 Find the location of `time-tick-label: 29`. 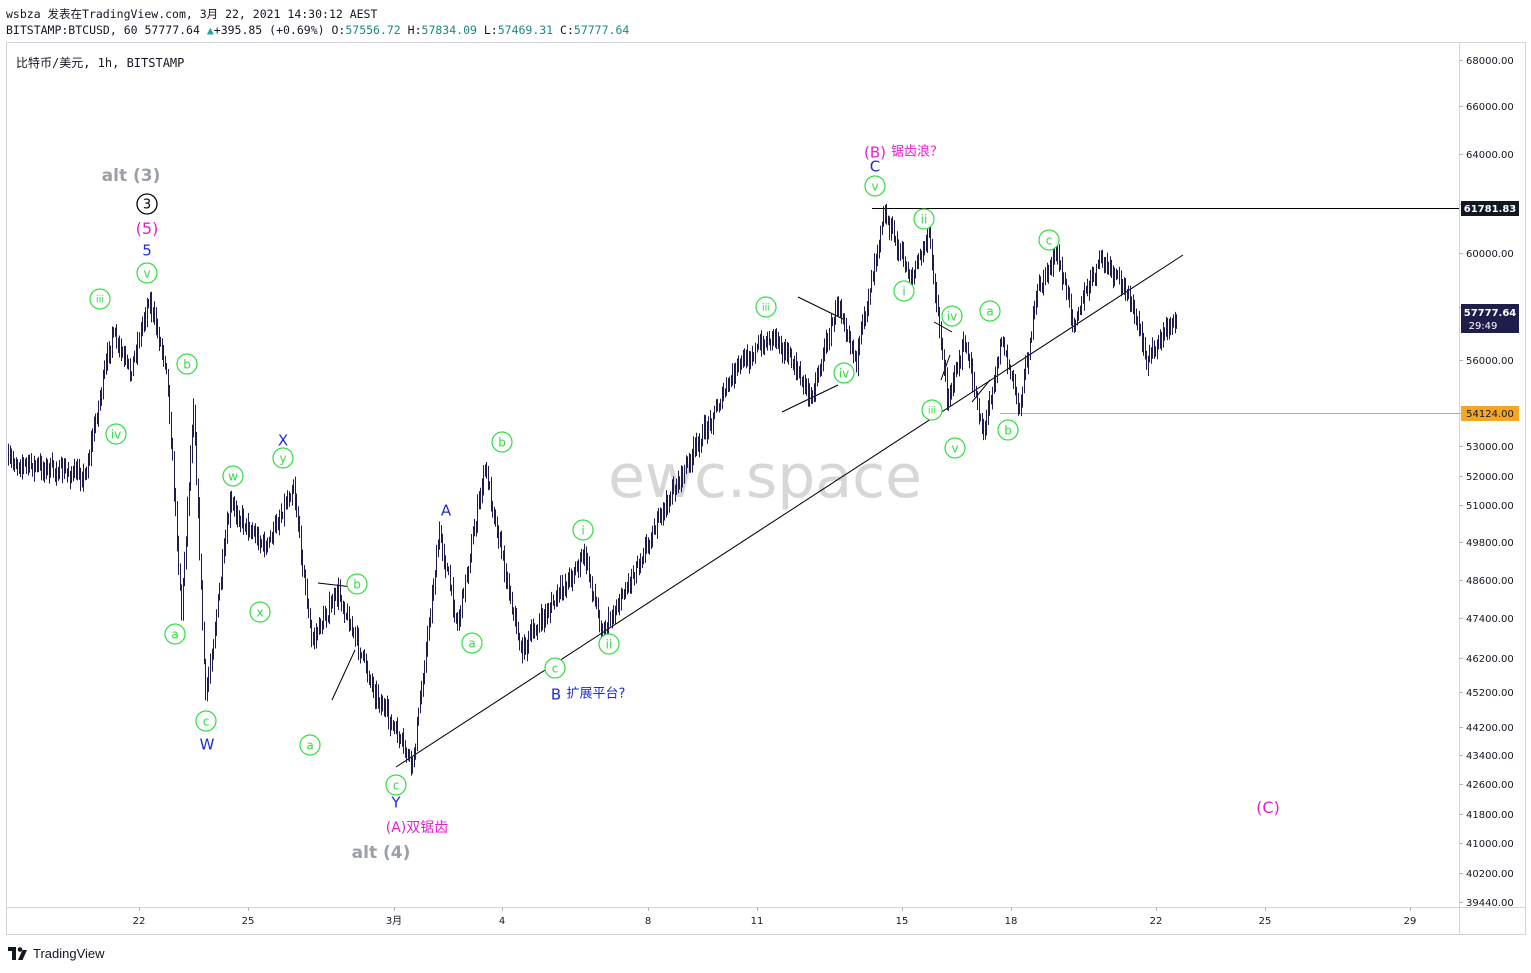

time-tick-label: 29 is located at coordinates (1410, 921).